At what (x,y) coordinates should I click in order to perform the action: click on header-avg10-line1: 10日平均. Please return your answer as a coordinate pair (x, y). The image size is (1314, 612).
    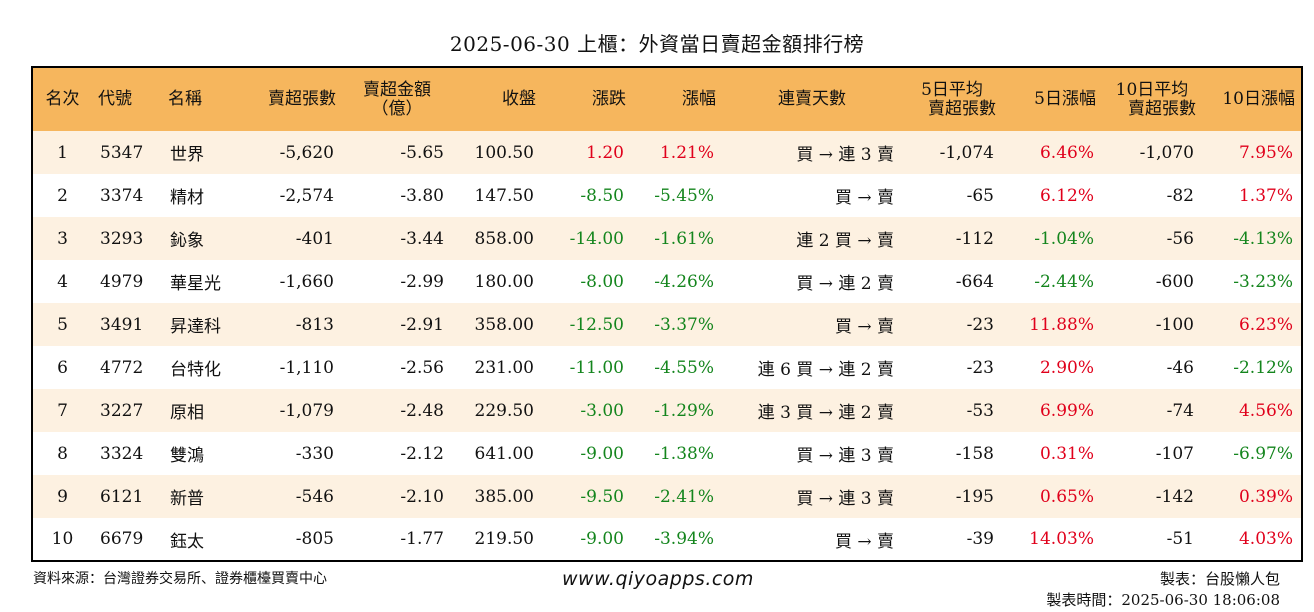
    Looking at the image, I should click on (1152, 89).